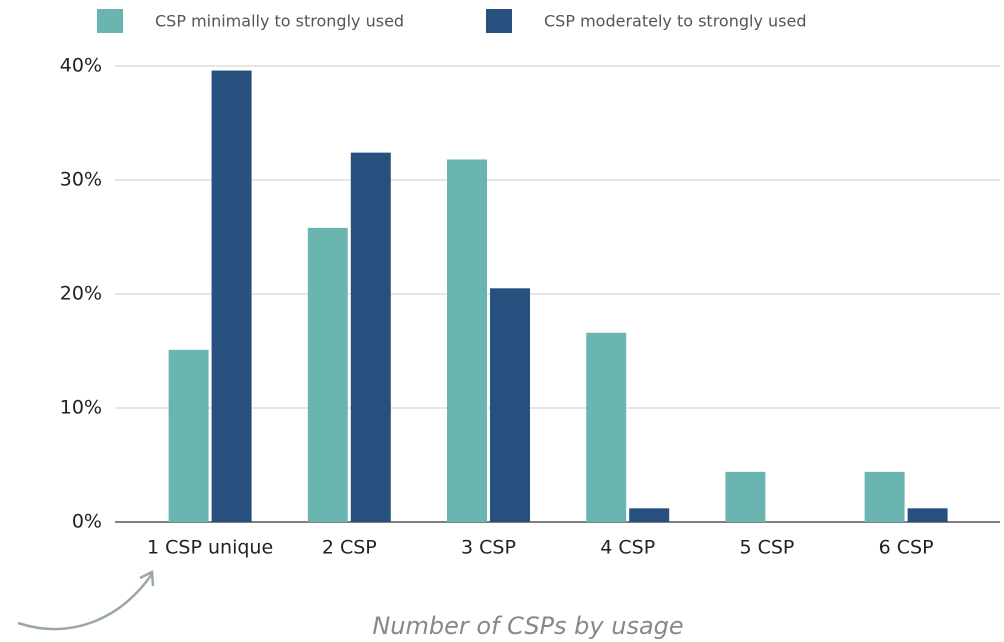  Describe the element at coordinates (627, 548) in the screenshot. I see `x-tick-label: 4 CSP` at that location.